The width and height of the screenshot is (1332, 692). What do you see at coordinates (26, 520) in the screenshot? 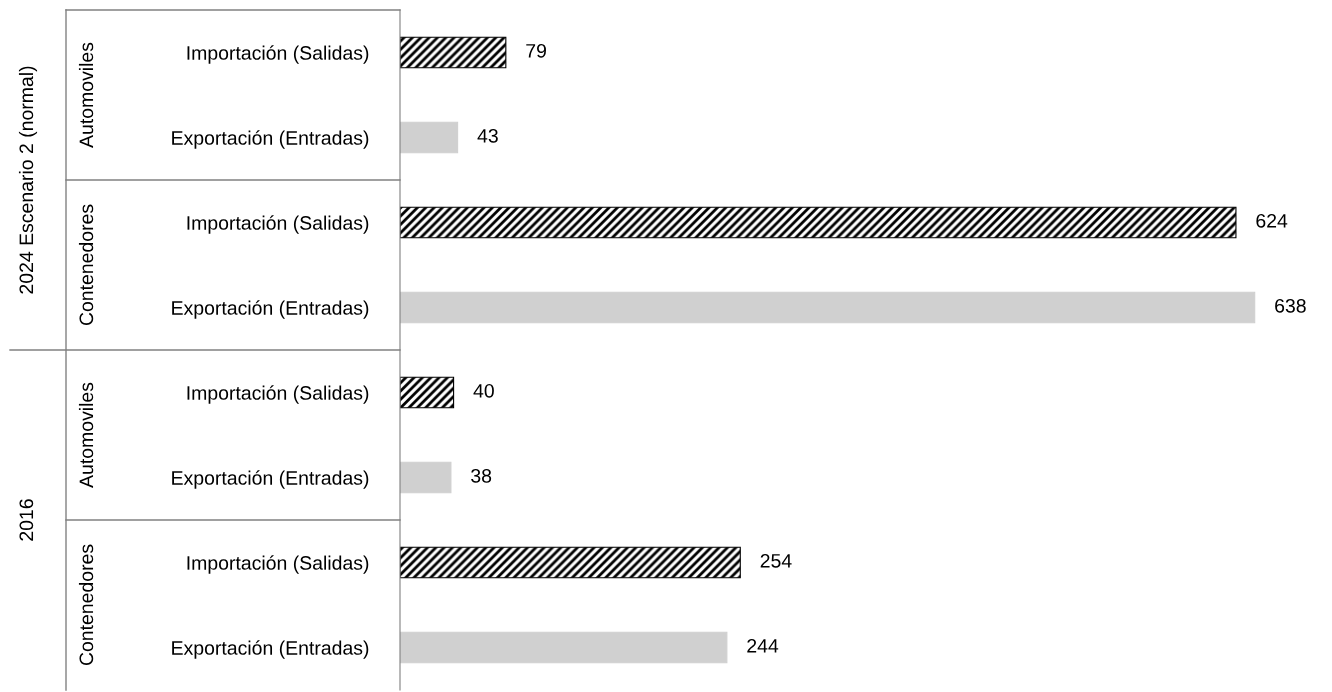
I see `text: 2016` at bounding box center [26, 520].